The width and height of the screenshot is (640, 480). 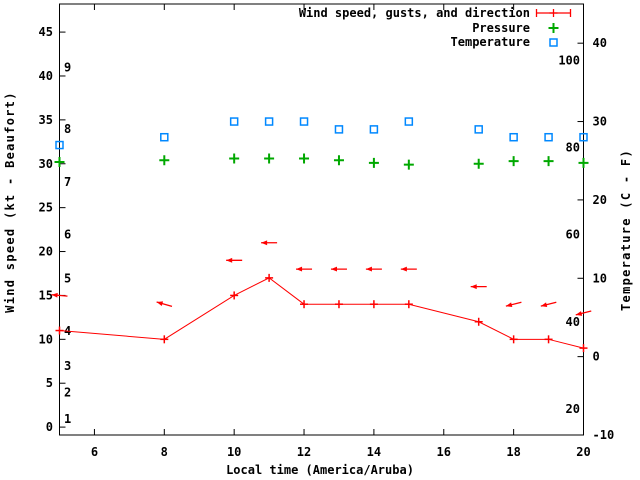 I want to click on right-axis-title: Temperature (C - F), so click(x=626, y=230).